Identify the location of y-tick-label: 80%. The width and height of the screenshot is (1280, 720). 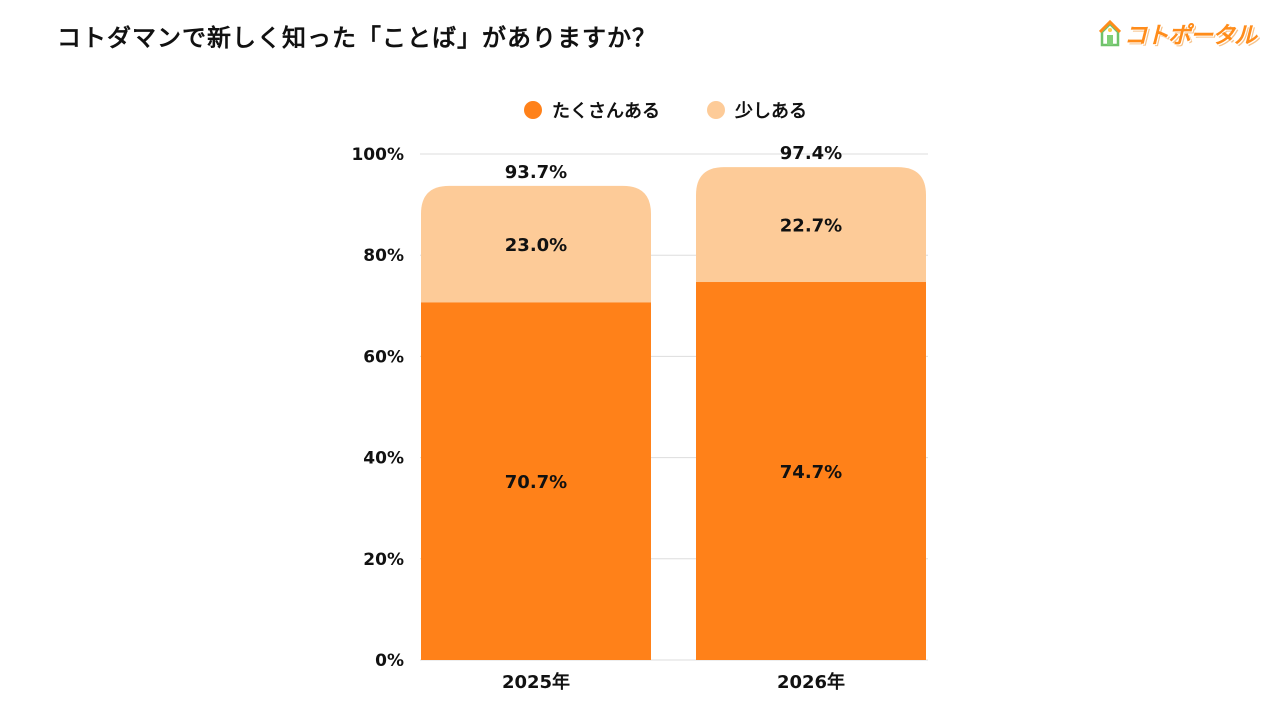
(383, 256).